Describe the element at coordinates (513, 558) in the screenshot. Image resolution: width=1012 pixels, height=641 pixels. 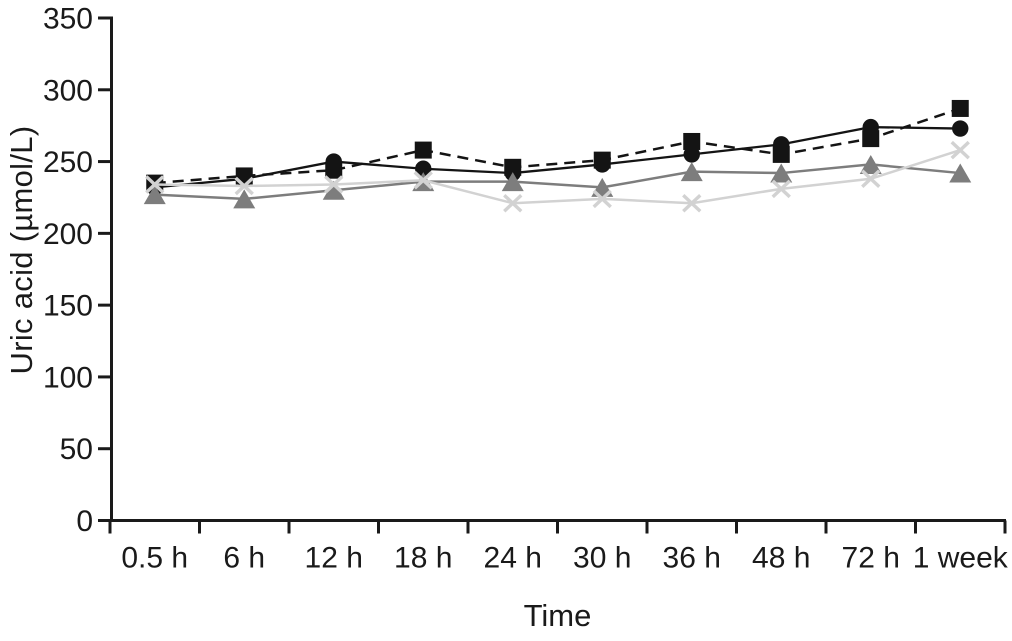
I see `x-tick-label: 24 h` at that location.